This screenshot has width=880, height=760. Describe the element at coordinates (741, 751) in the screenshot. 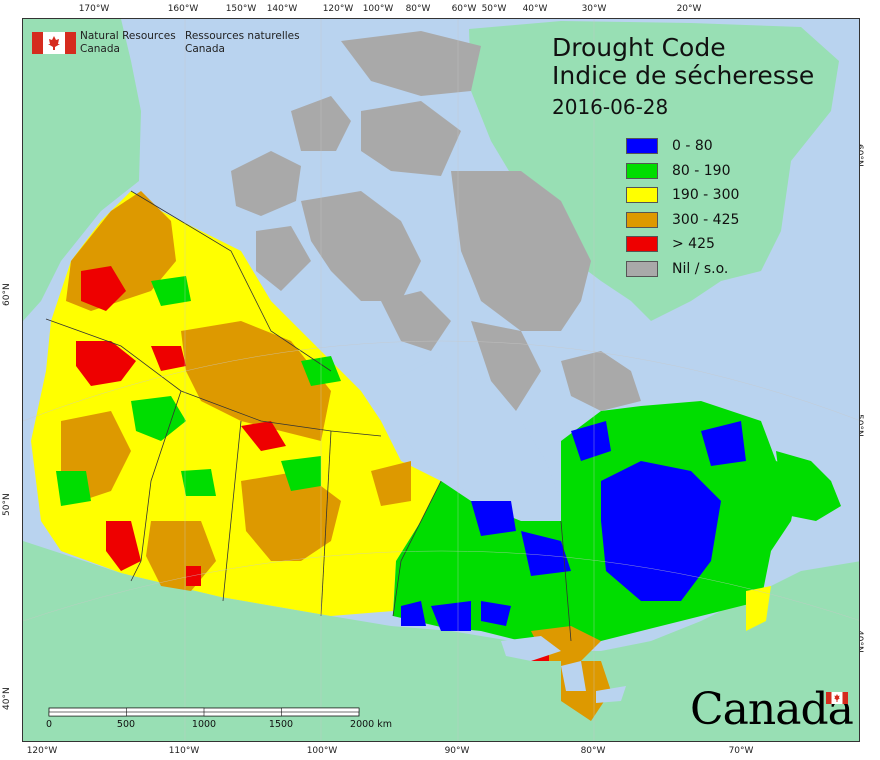

I see `lon-tick-bottom: 70°W` at that location.